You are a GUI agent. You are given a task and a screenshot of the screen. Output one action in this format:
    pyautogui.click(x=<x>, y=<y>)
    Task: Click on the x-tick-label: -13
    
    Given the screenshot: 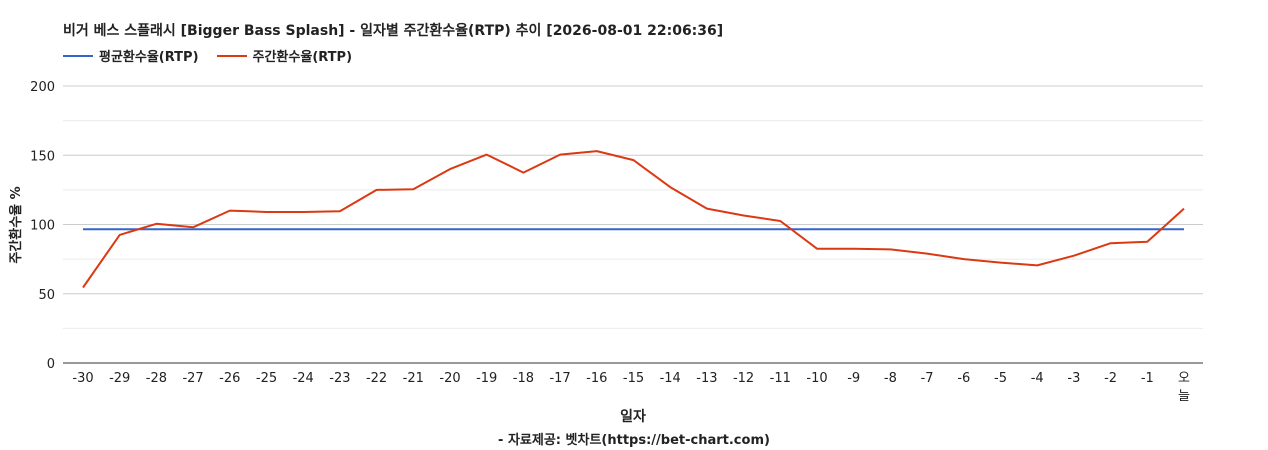 What is the action you would take?
    pyautogui.click(x=706, y=378)
    